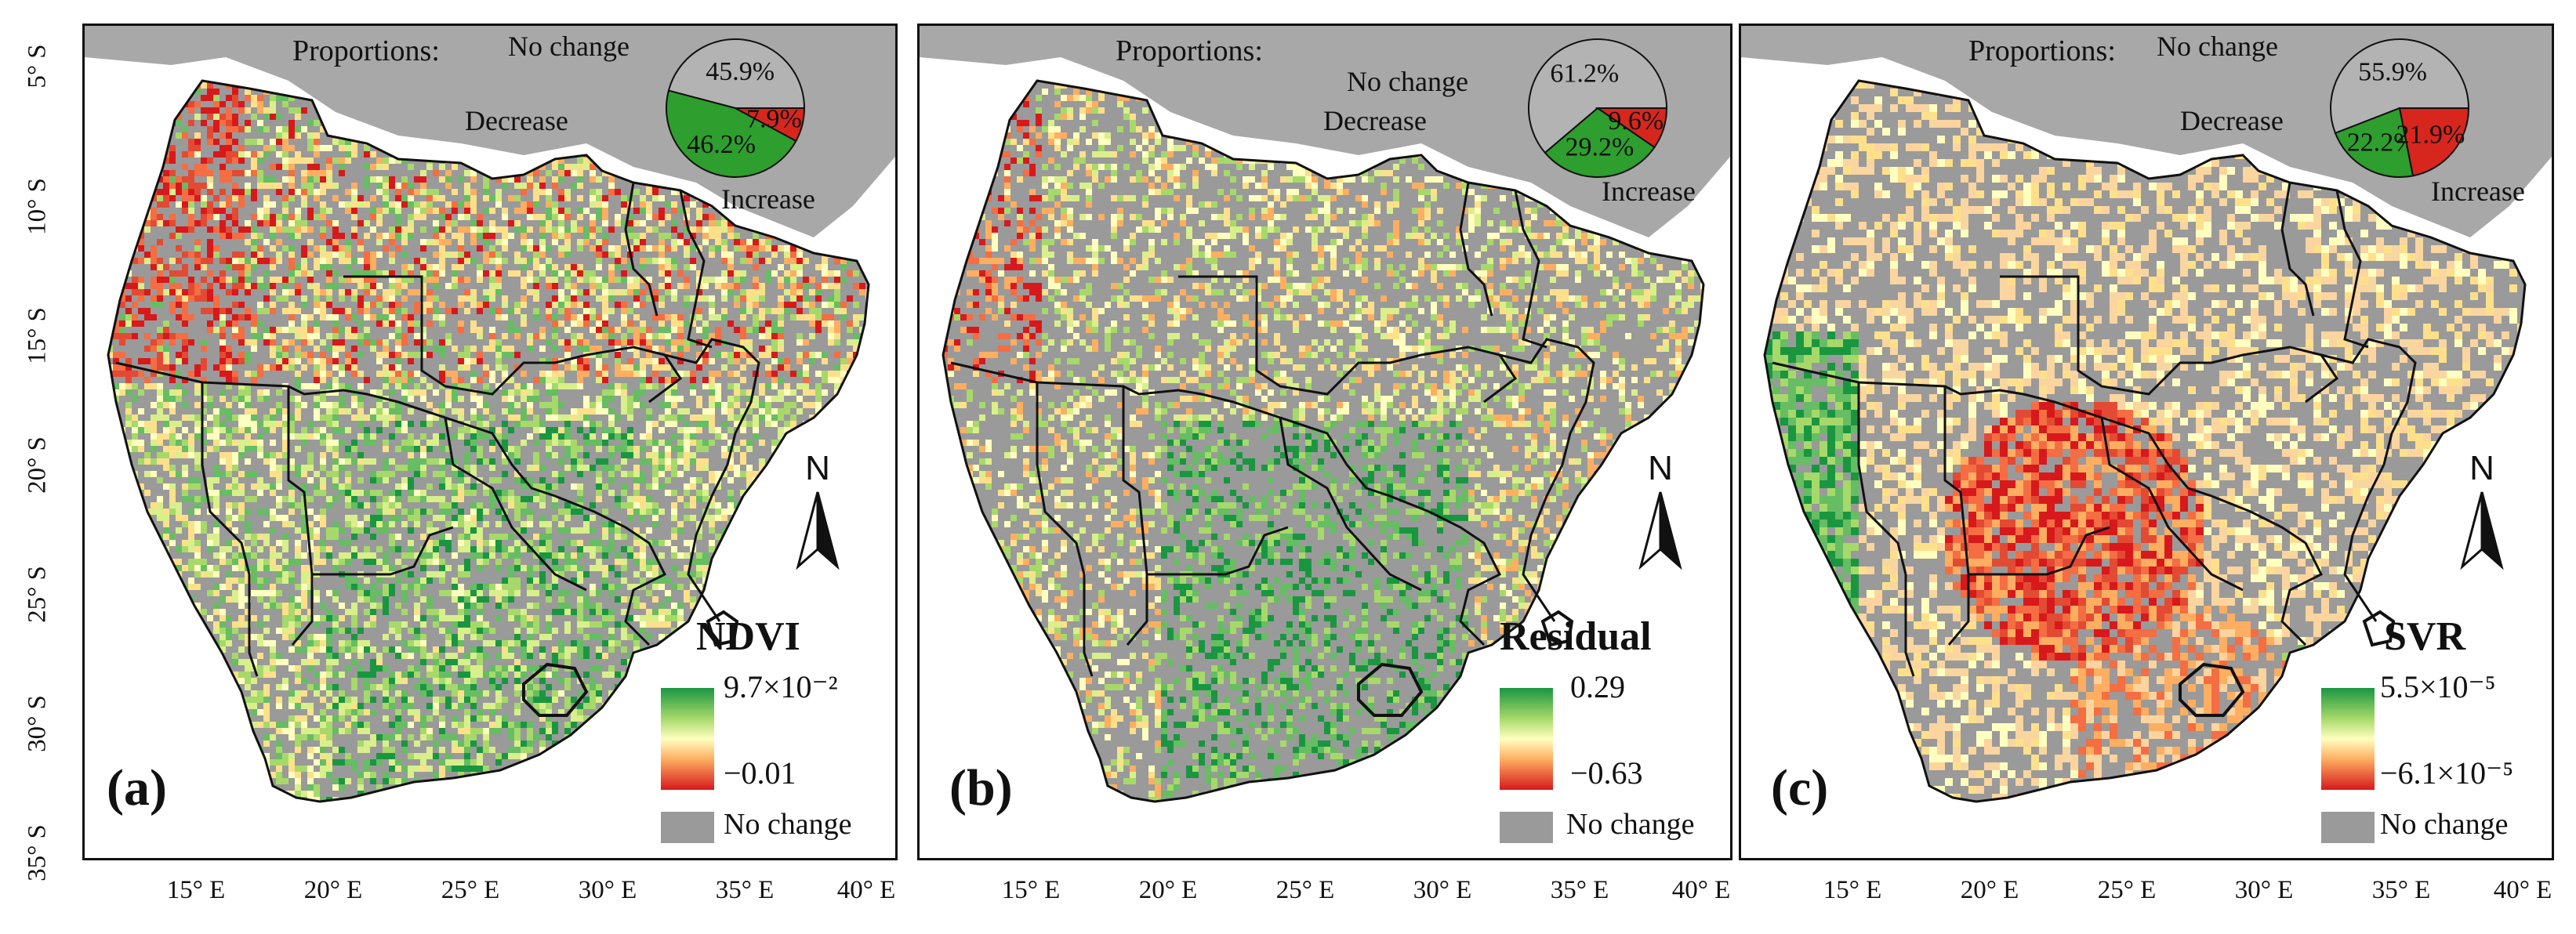 This screenshot has width=2576, height=934. Describe the element at coordinates (781, 686) in the screenshot. I see `legend-max: 9.7×10⁻²` at that location.